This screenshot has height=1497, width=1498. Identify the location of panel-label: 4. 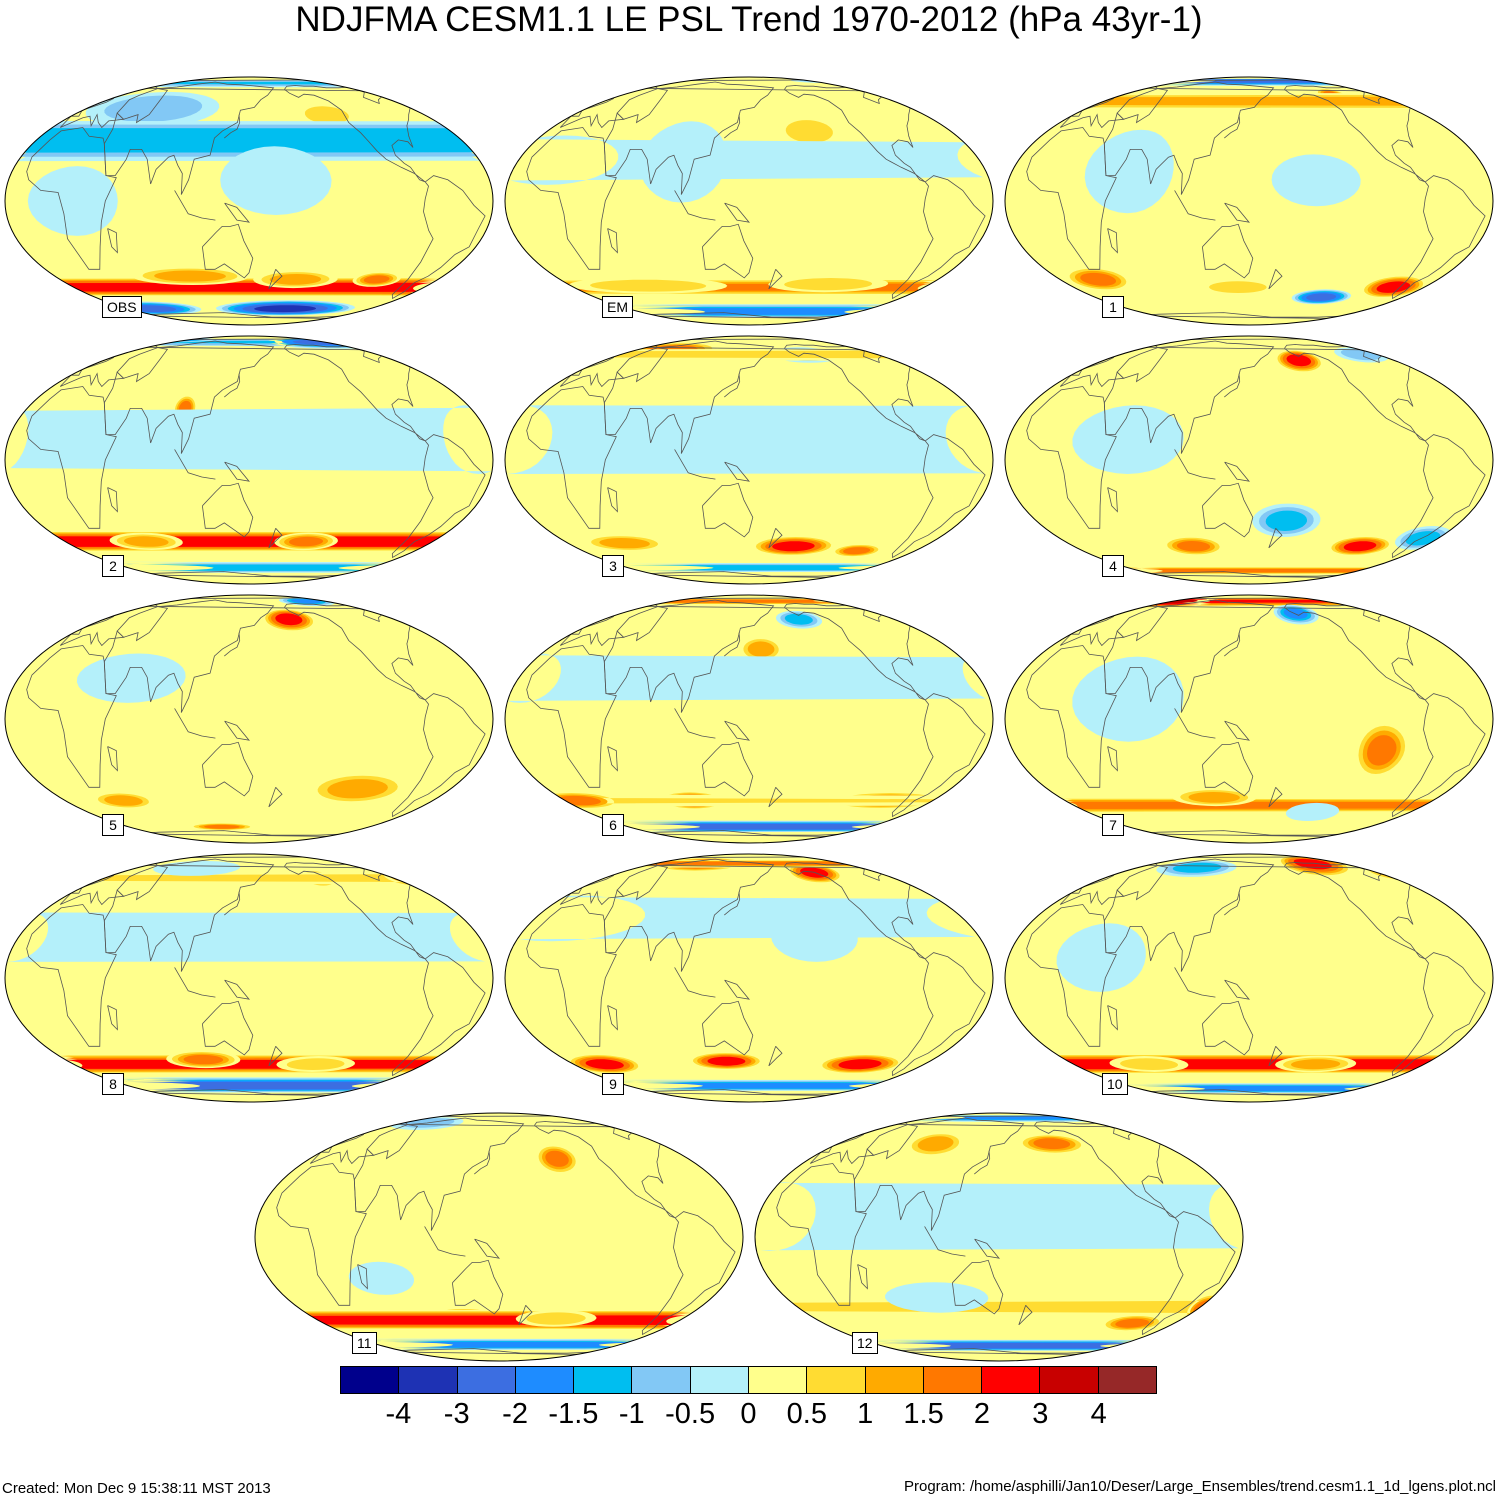
(1113, 566).